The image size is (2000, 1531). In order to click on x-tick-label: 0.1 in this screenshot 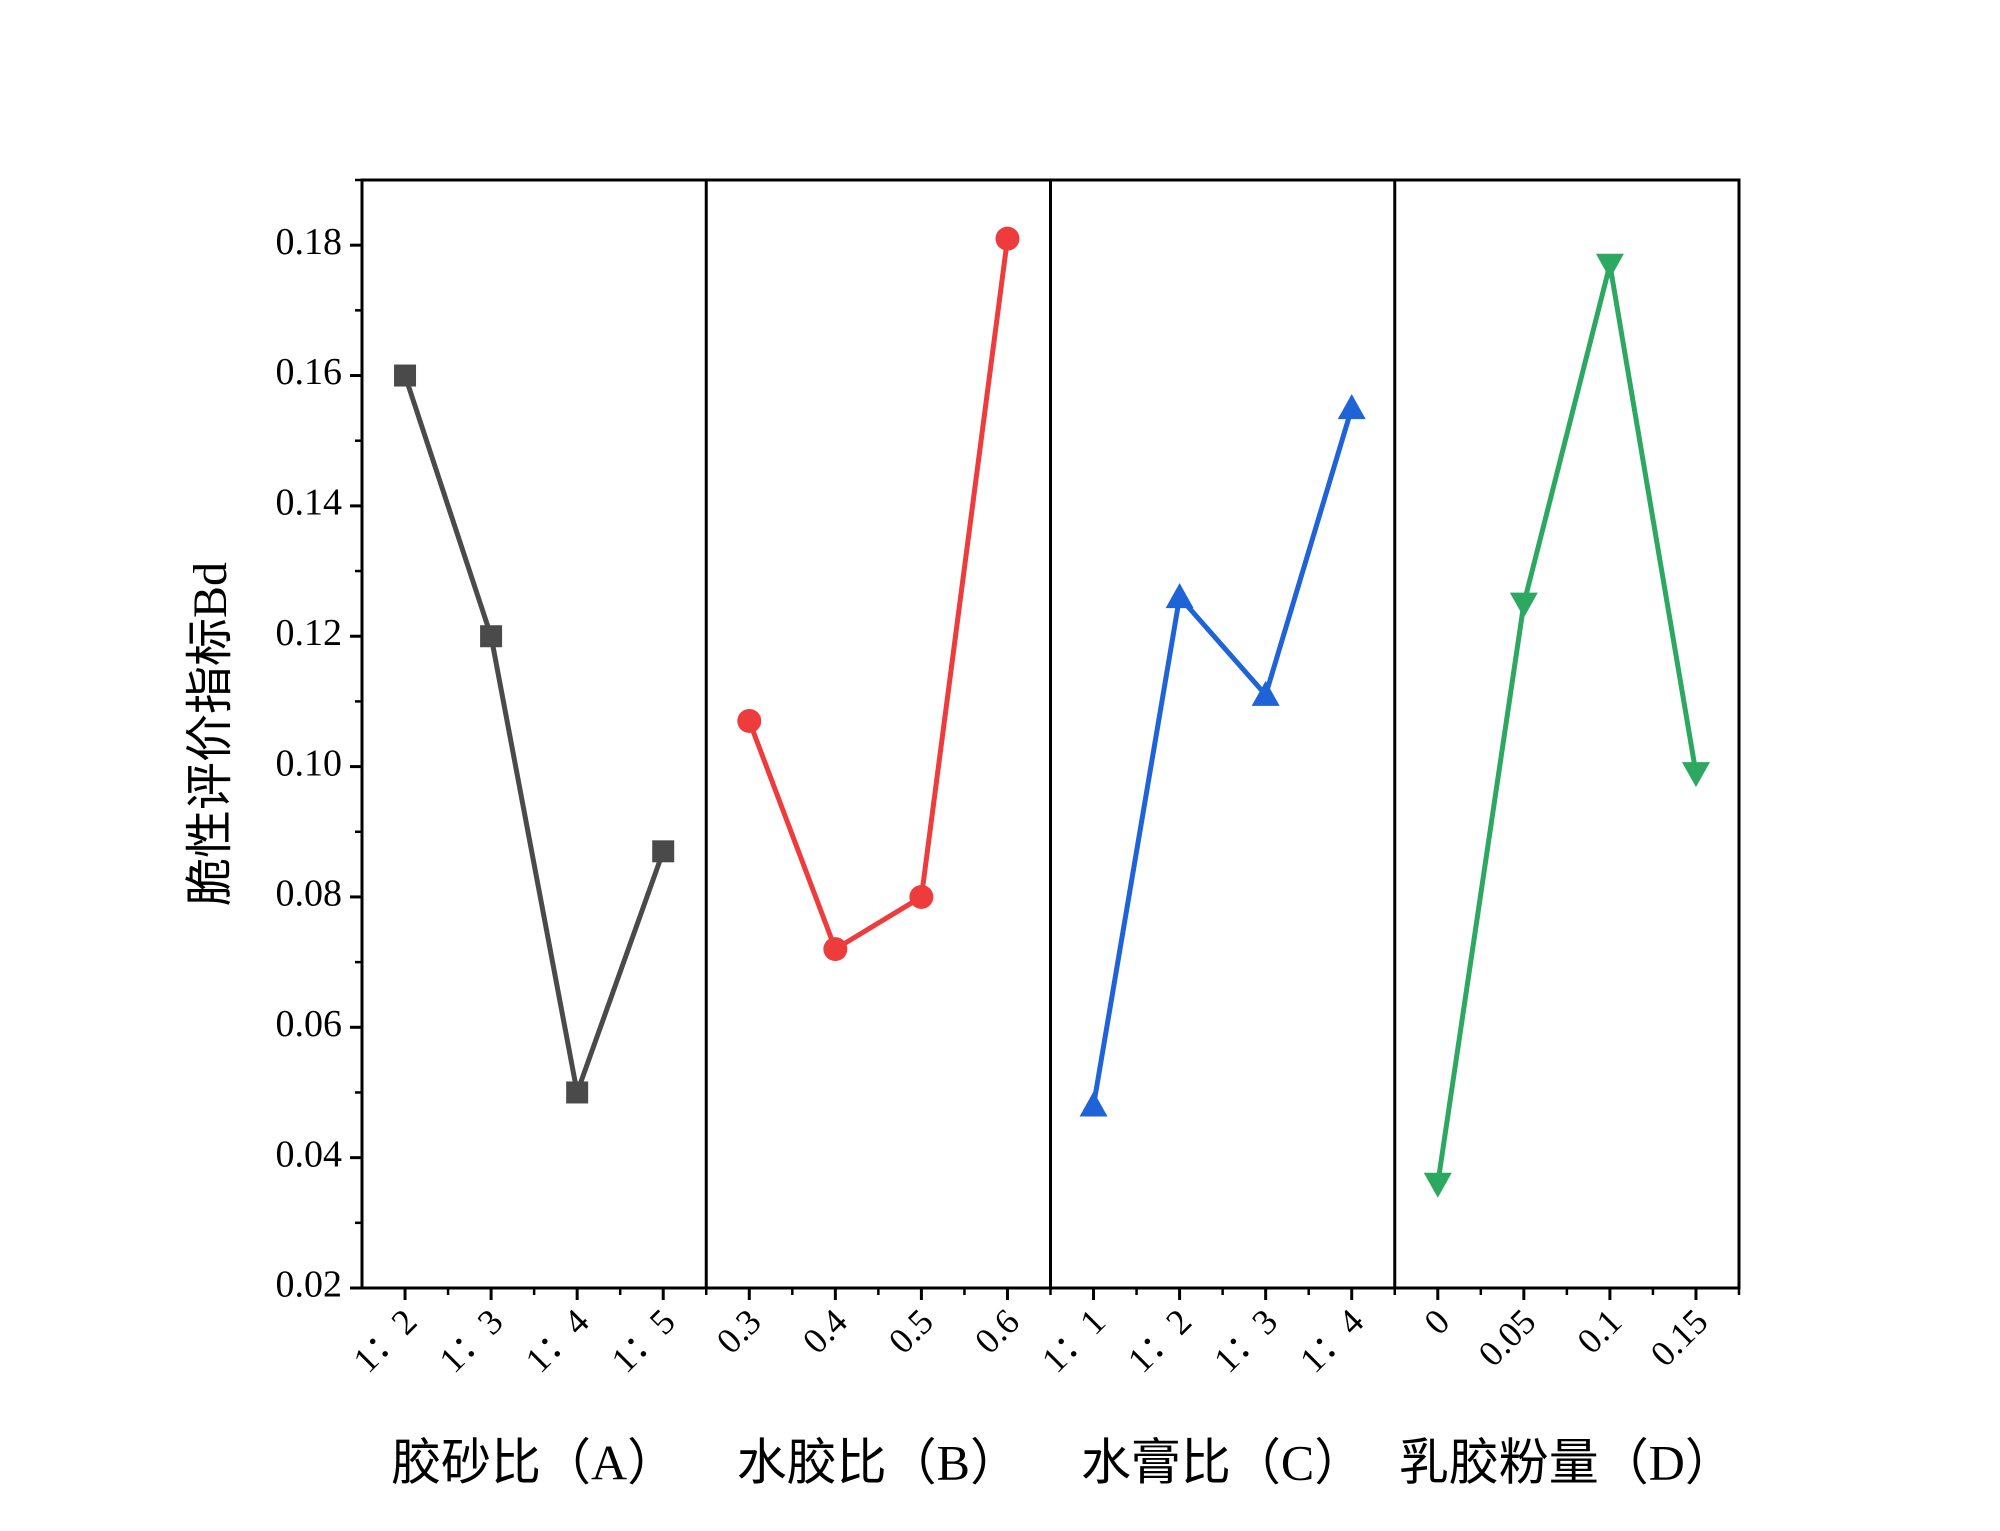, I will do `click(1599, 1331)`.